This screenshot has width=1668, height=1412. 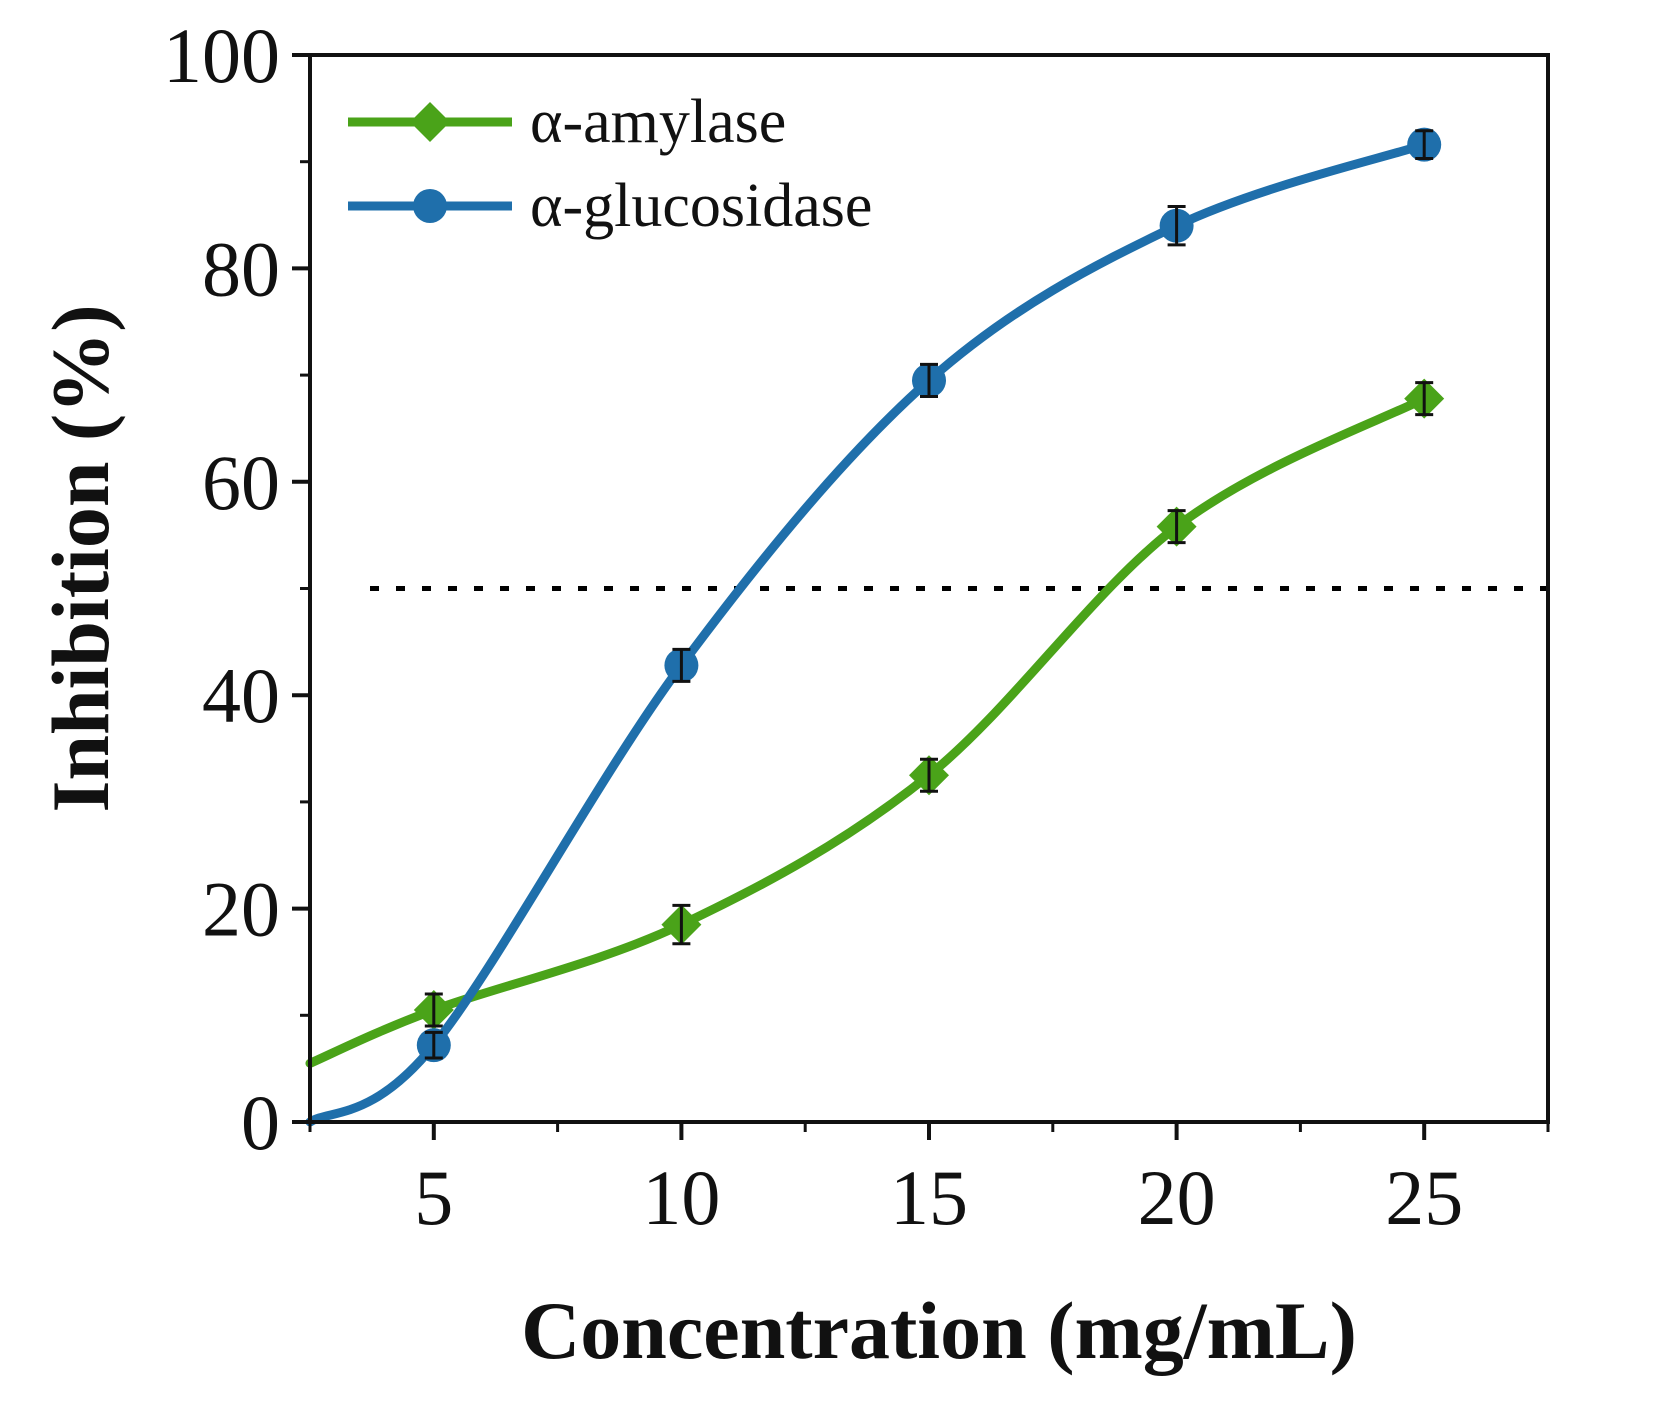 What do you see at coordinates (658, 122) in the screenshot?
I see `legend-label-amylase: α-amylase` at bounding box center [658, 122].